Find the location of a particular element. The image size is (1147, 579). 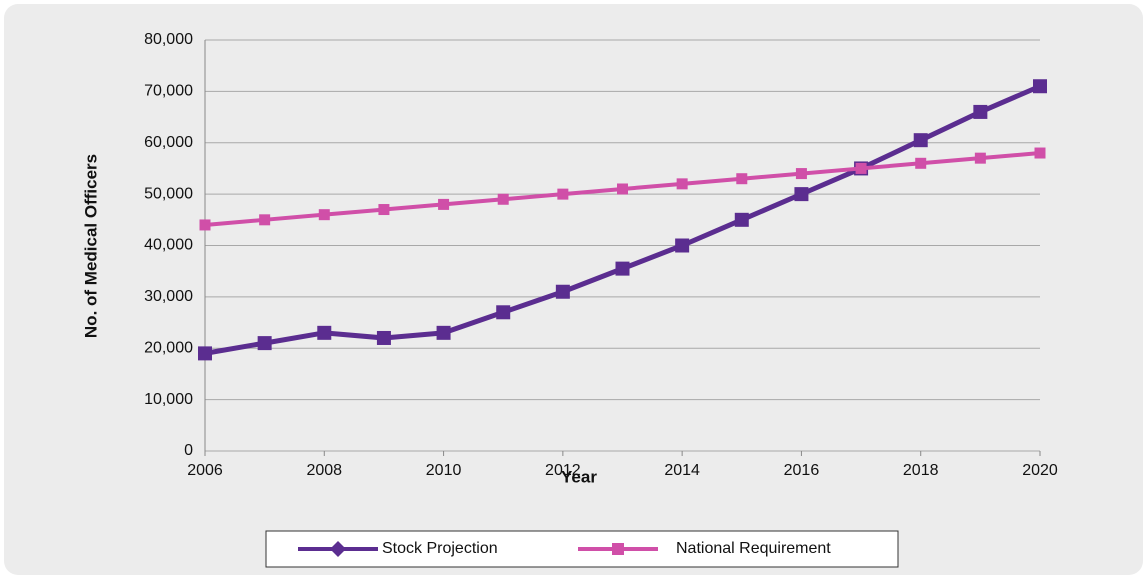

legend-label: Stock Projection is located at coordinates (440, 548).